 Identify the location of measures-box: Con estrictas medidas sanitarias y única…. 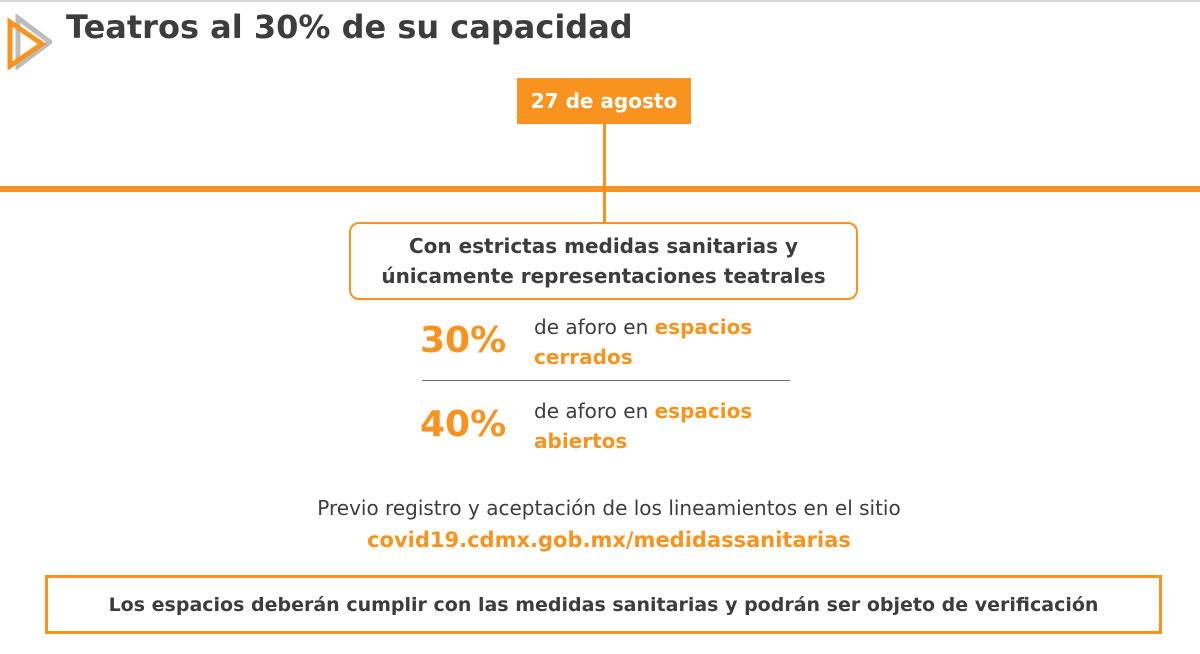
(603, 261).